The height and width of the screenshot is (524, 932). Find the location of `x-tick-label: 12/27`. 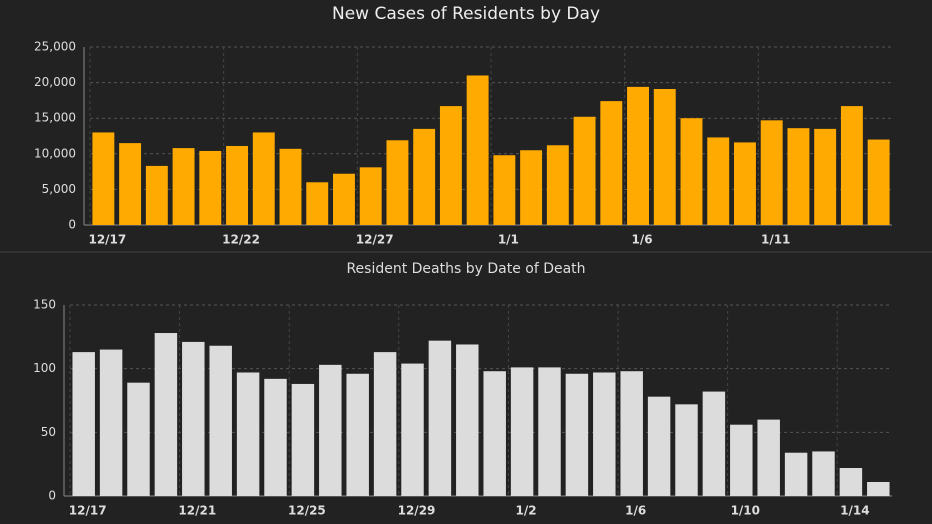

x-tick-label: 12/27 is located at coordinates (375, 240).